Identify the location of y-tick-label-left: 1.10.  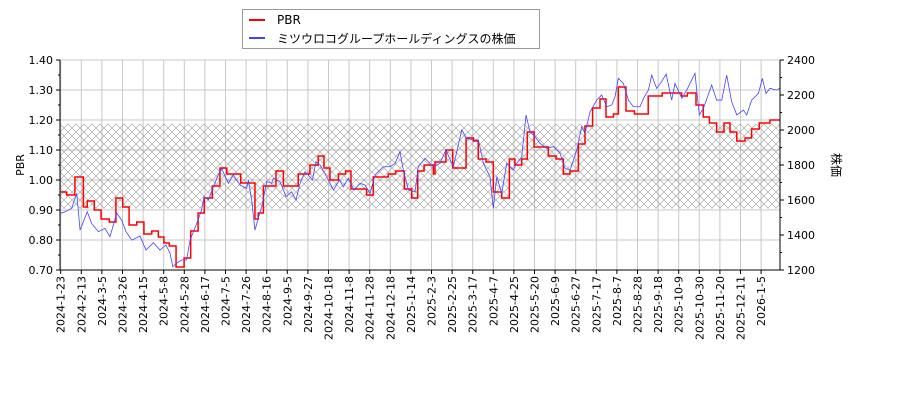
(41, 150).